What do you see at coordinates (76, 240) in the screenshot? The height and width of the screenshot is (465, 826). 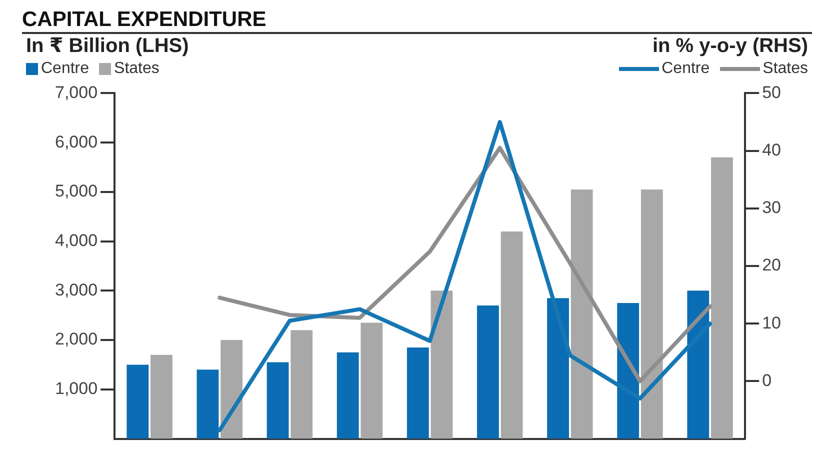 I see `y-tick-label: 4,000` at bounding box center [76, 240].